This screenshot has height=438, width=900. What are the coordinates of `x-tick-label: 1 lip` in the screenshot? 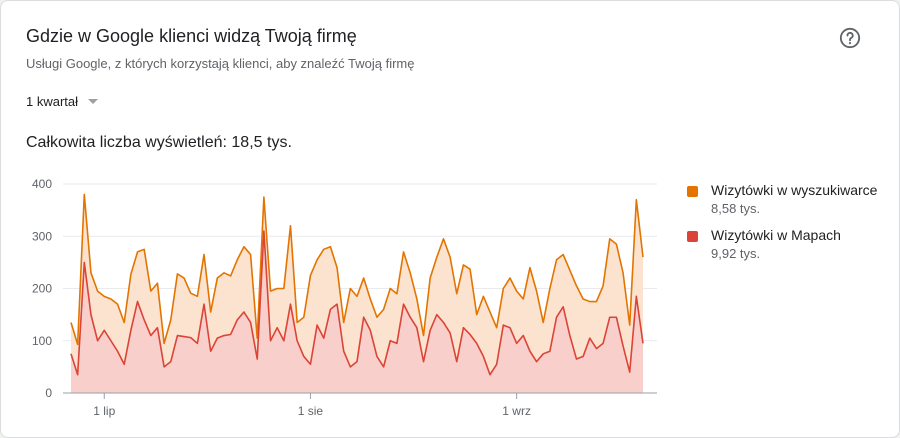 It's located at (104, 411).